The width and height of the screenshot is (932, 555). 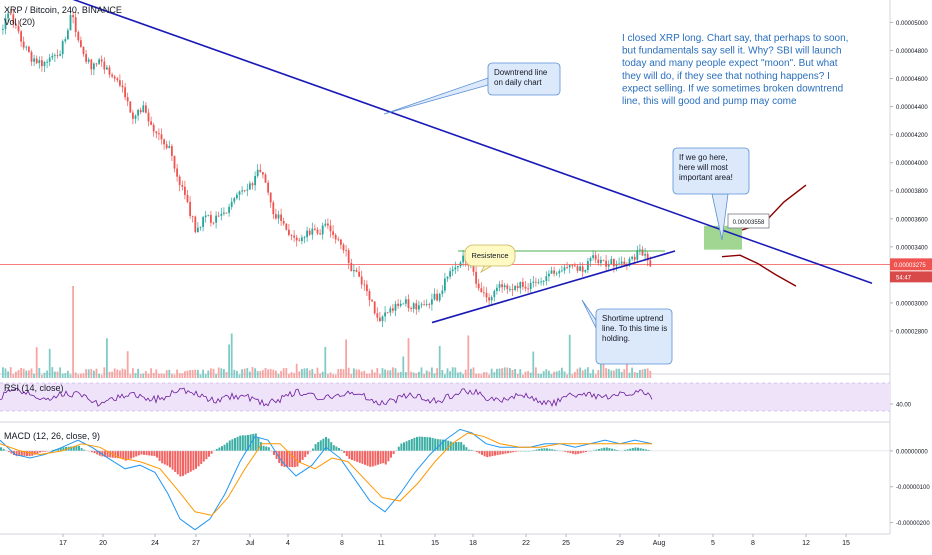 What do you see at coordinates (196, 543) in the screenshot?
I see `time-tick-label: 27` at bounding box center [196, 543].